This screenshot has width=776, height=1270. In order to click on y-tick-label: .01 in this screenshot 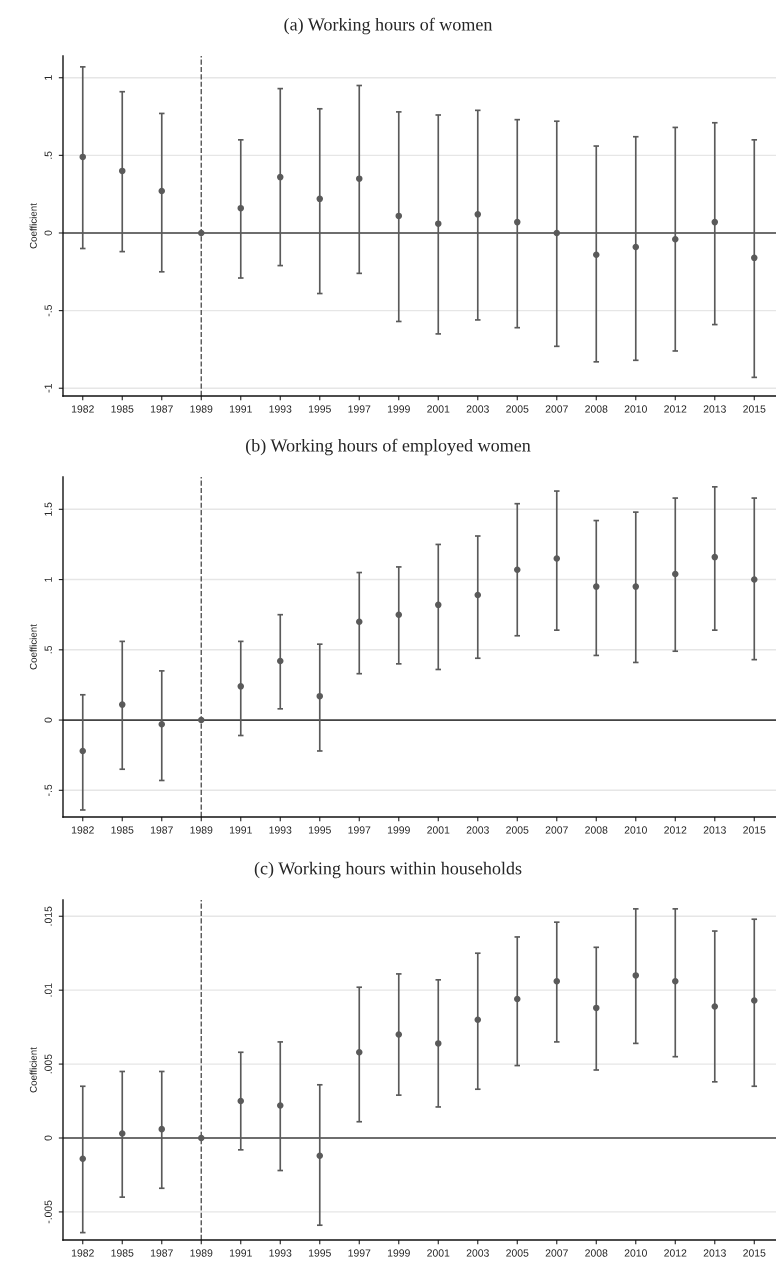, I will do `click(48, 990)`.